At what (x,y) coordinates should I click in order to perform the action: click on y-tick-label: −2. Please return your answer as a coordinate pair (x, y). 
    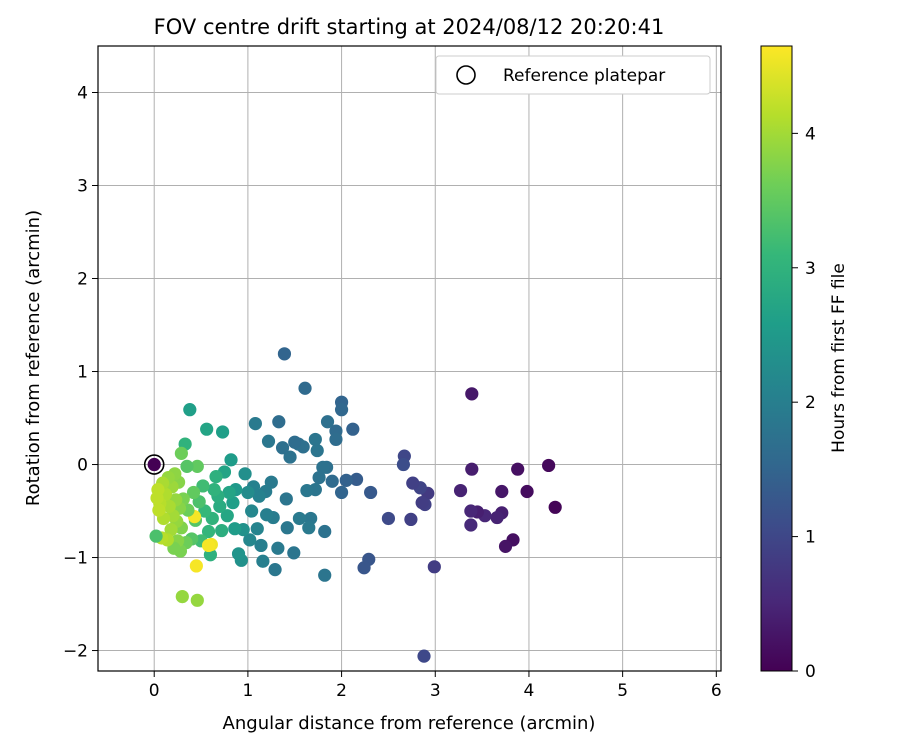
    Looking at the image, I should click on (75, 652).